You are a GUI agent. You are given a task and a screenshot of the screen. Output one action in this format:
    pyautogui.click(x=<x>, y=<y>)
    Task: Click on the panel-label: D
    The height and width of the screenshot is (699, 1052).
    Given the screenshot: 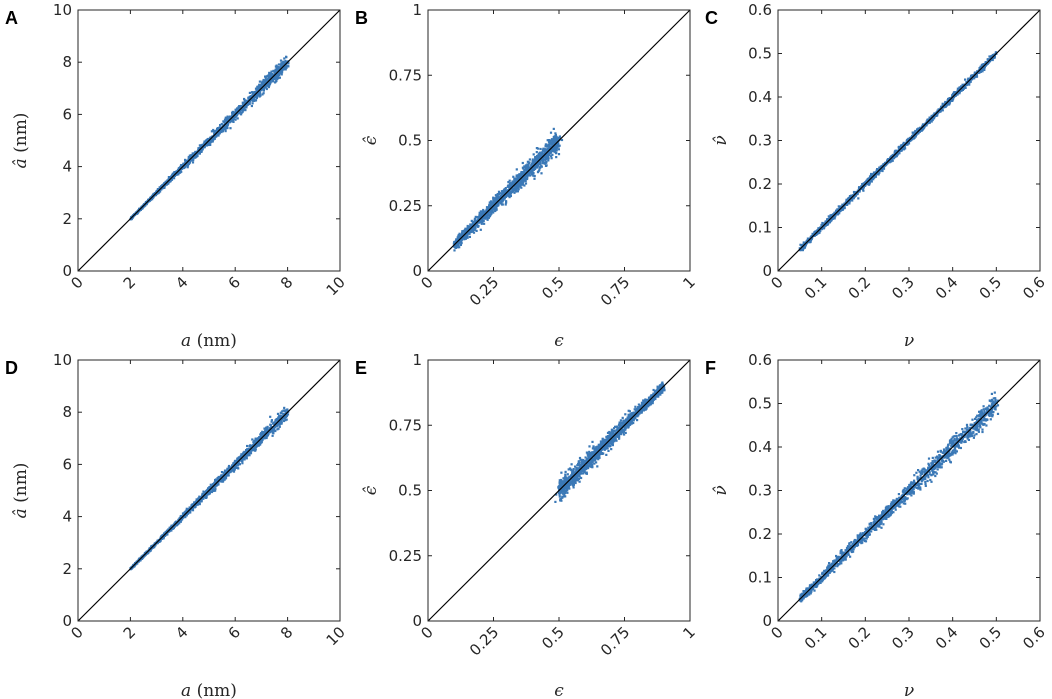 What is the action you would take?
    pyautogui.click(x=11, y=368)
    